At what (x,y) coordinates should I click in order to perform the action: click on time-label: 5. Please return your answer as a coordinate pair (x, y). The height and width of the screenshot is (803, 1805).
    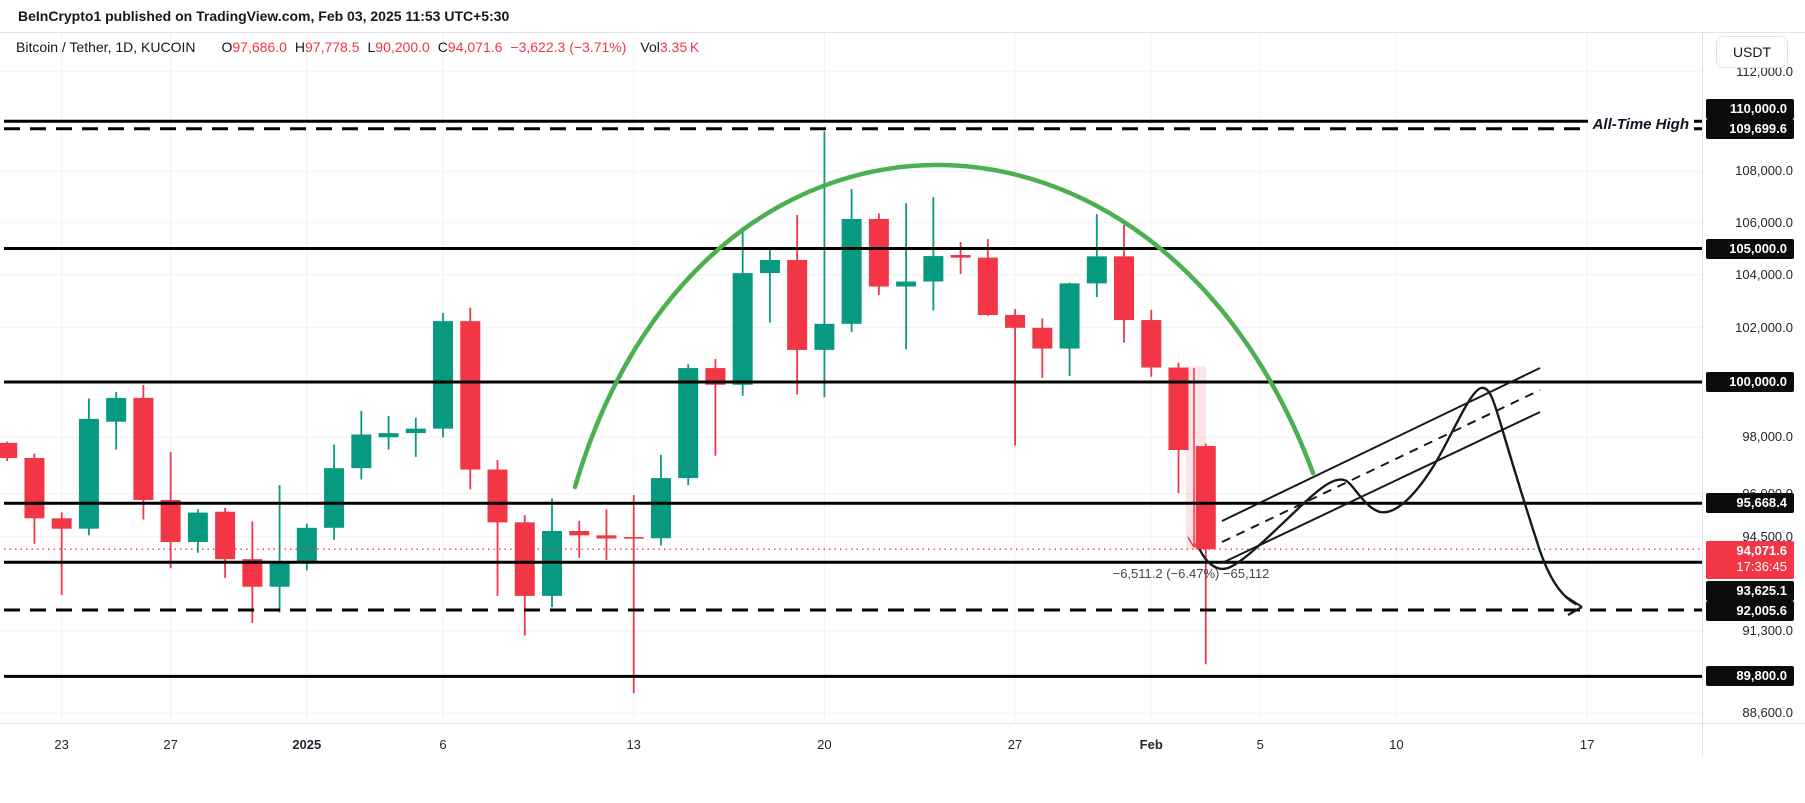
    Looking at the image, I should click on (1260, 744).